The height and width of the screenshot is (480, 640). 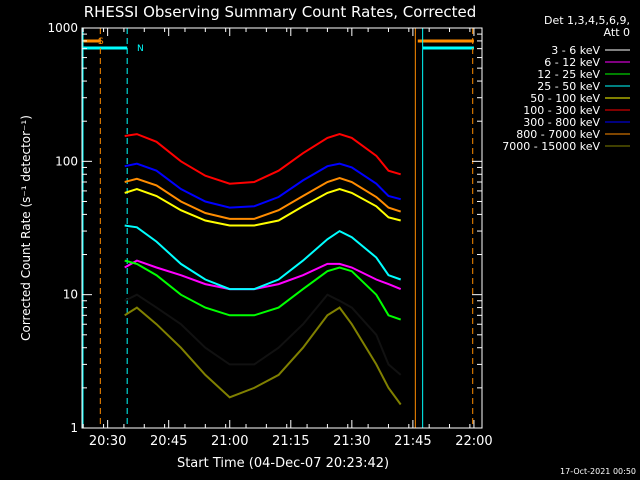 I want to click on y-tick-label: 10, so click(x=70, y=295).